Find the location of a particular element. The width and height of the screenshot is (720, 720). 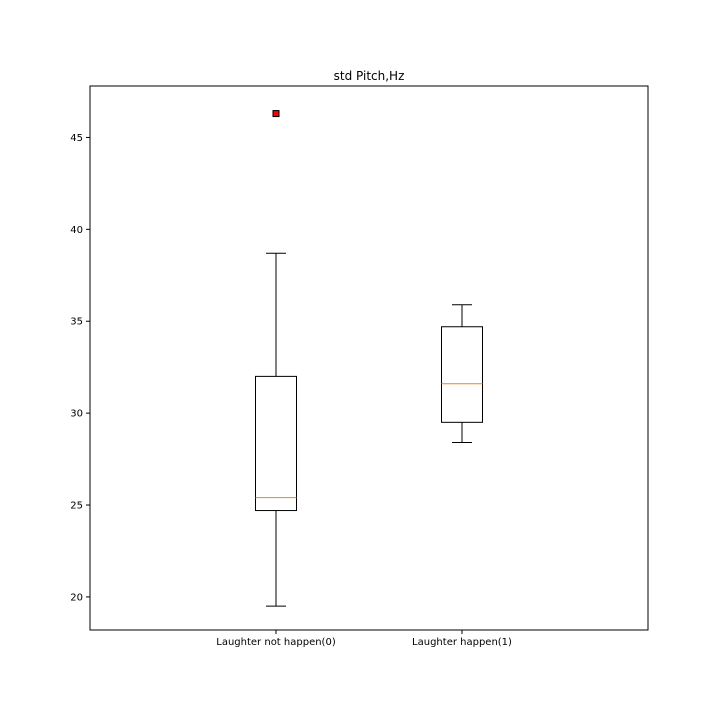

y-tick-label: 25 is located at coordinates (76, 506).